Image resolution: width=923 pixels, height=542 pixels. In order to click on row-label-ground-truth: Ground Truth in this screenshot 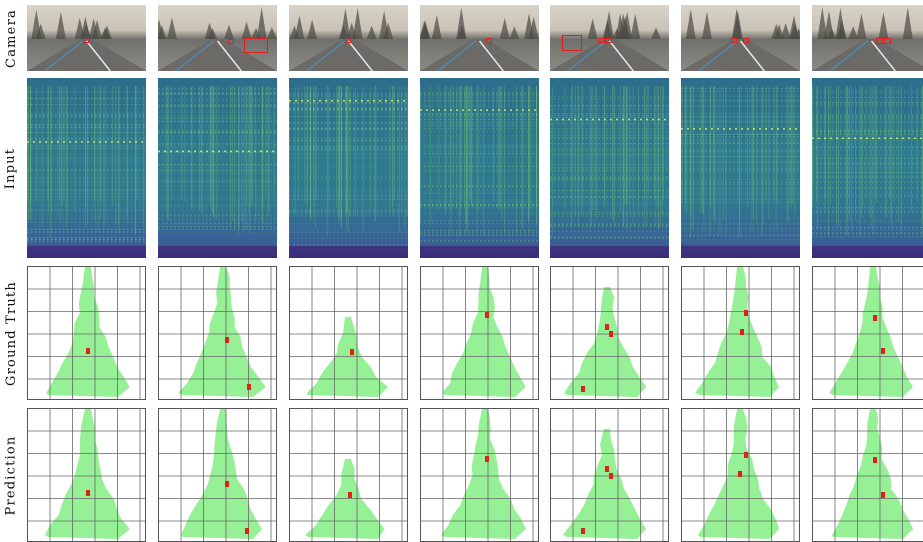, I will do `click(11, 333)`.